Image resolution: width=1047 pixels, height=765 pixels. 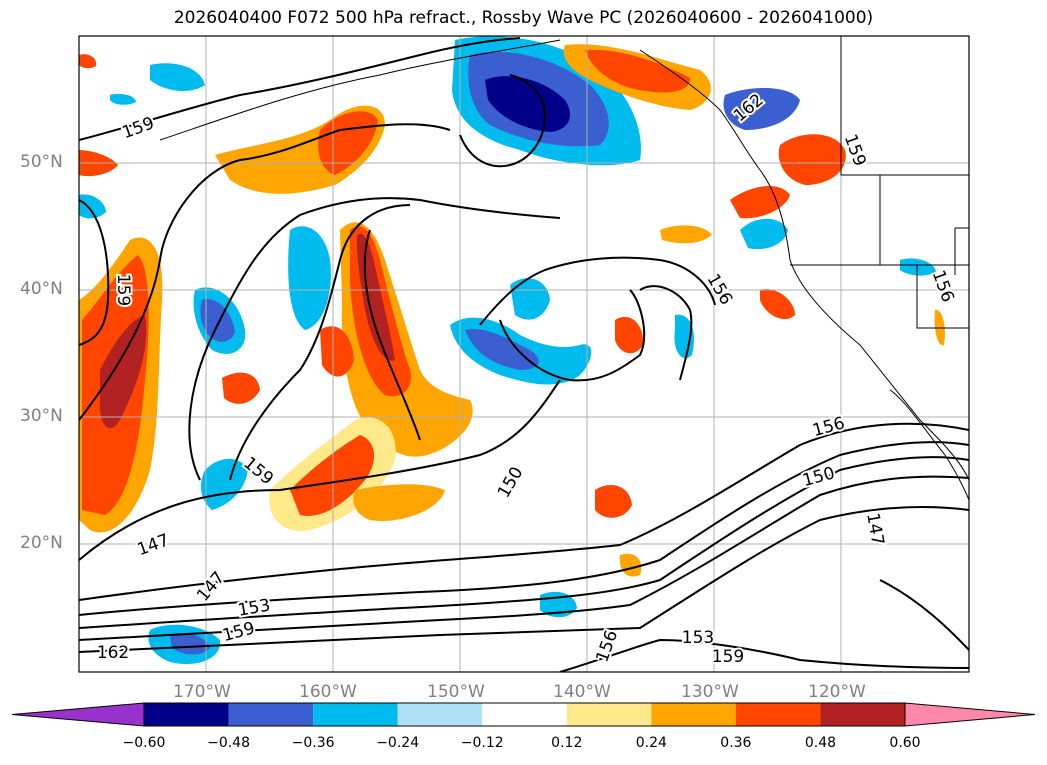 What do you see at coordinates (41, 289) in the screenshot?
I see `lat-label-40n: 40°N` at bounding box center [41, 289].